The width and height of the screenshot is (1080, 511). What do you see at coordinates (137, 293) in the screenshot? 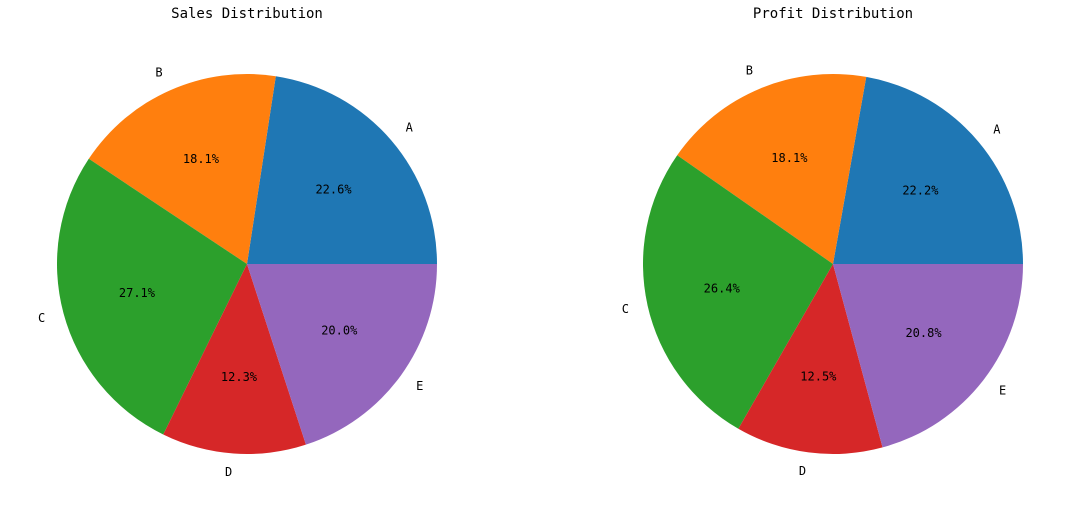
I see `value-label: 27.1%` at bounding box center [137, 293].